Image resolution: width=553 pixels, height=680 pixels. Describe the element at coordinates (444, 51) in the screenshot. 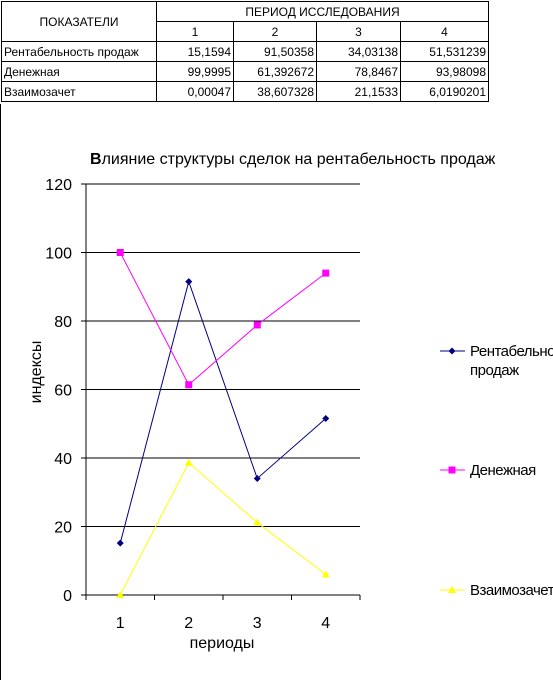

I see `table-cell: 51,531239` at that location.